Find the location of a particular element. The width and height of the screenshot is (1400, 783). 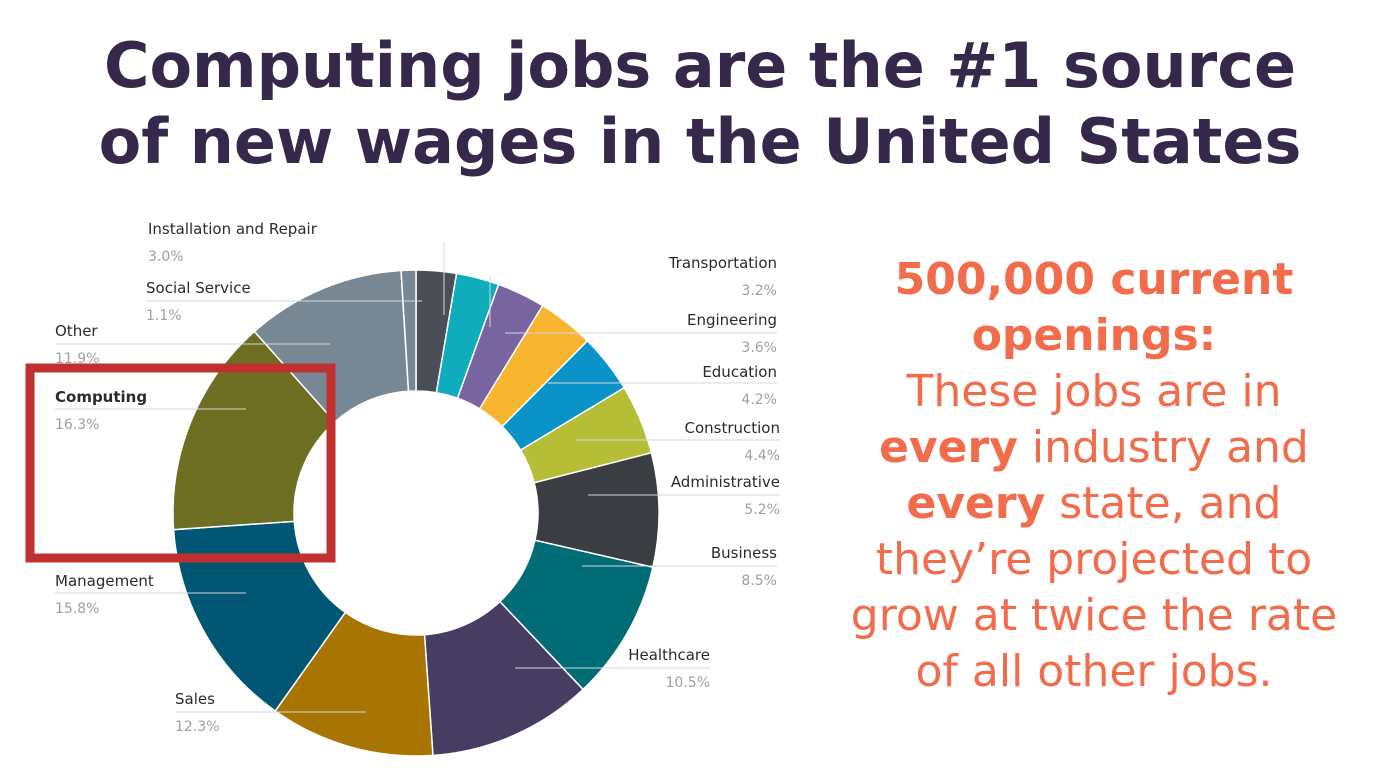

label-construction: Construction is located at coordinates (732, 428).